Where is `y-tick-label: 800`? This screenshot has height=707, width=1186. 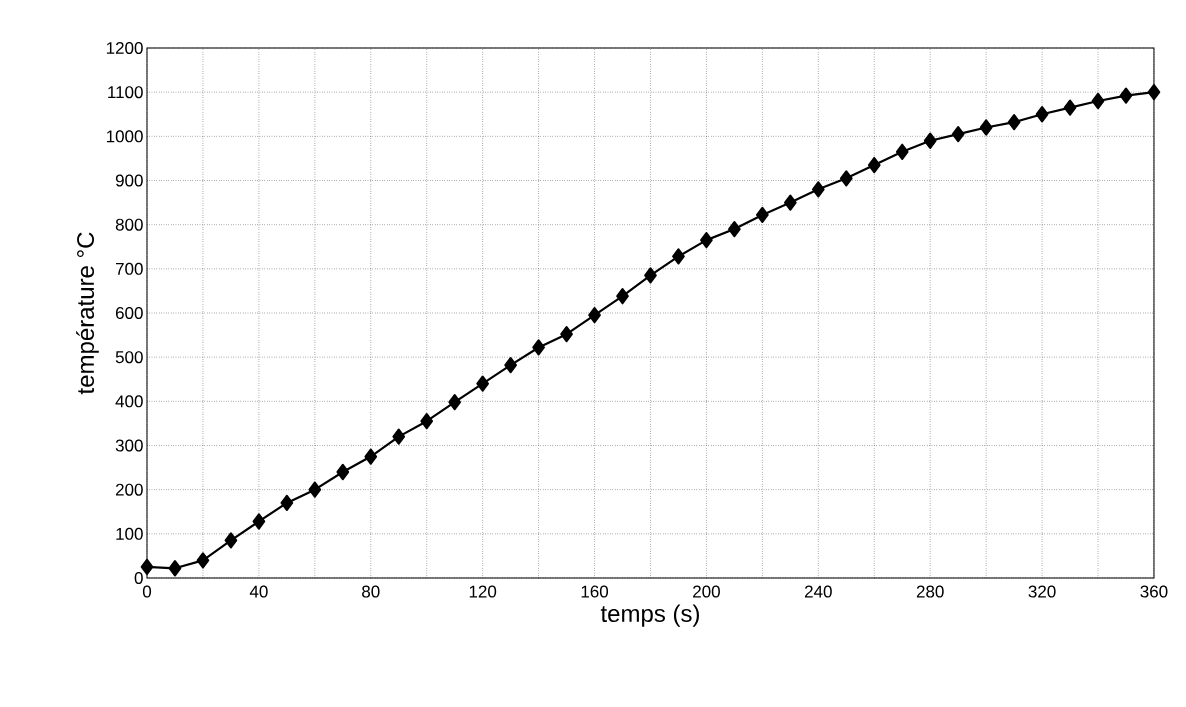 y-tick-label: 800 is located at coordinates (129, 224).